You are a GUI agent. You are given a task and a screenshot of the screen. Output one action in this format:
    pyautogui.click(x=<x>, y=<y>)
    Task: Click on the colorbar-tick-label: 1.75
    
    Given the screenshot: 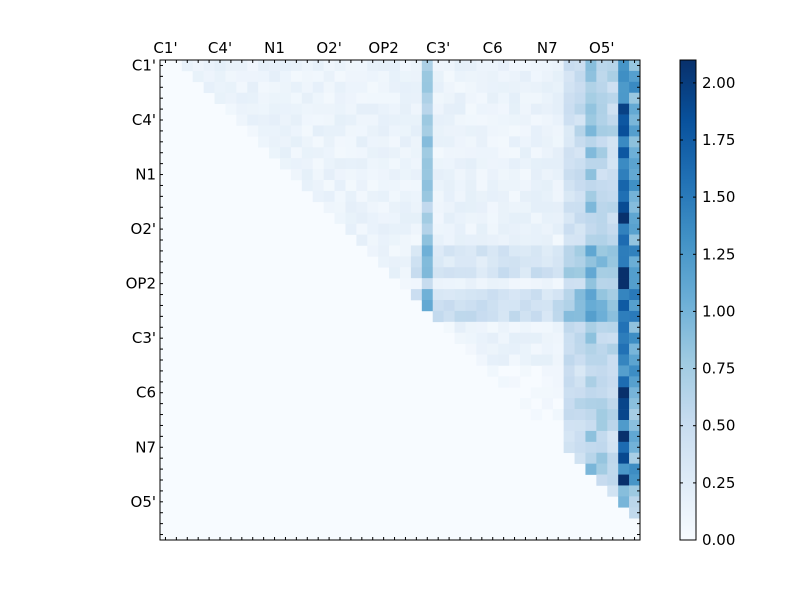 What is the action you would take?
    pyautogui.click(x=718, y=140)
    